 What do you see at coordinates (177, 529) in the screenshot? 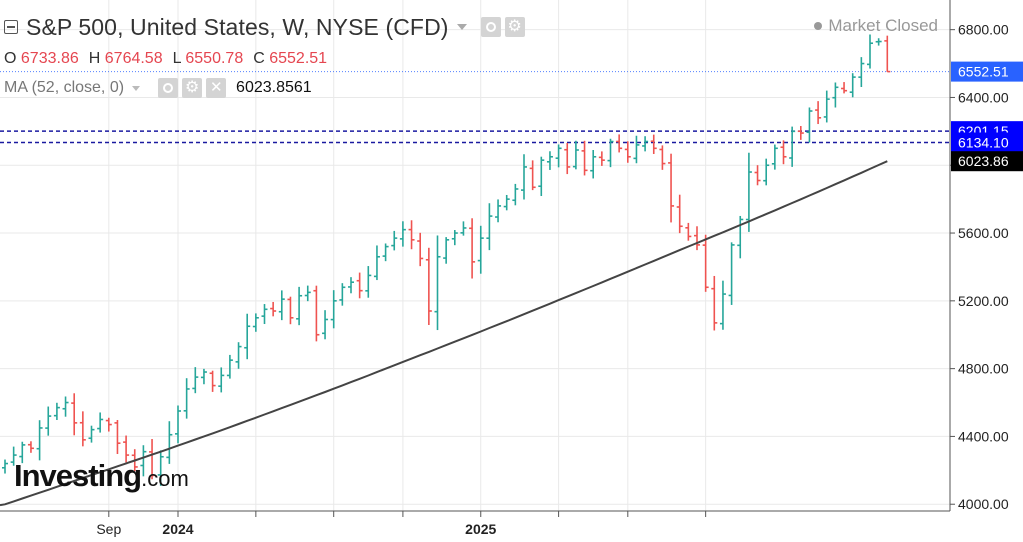
I see `x-tick-label: 2024` at bounding box center [177, 529].